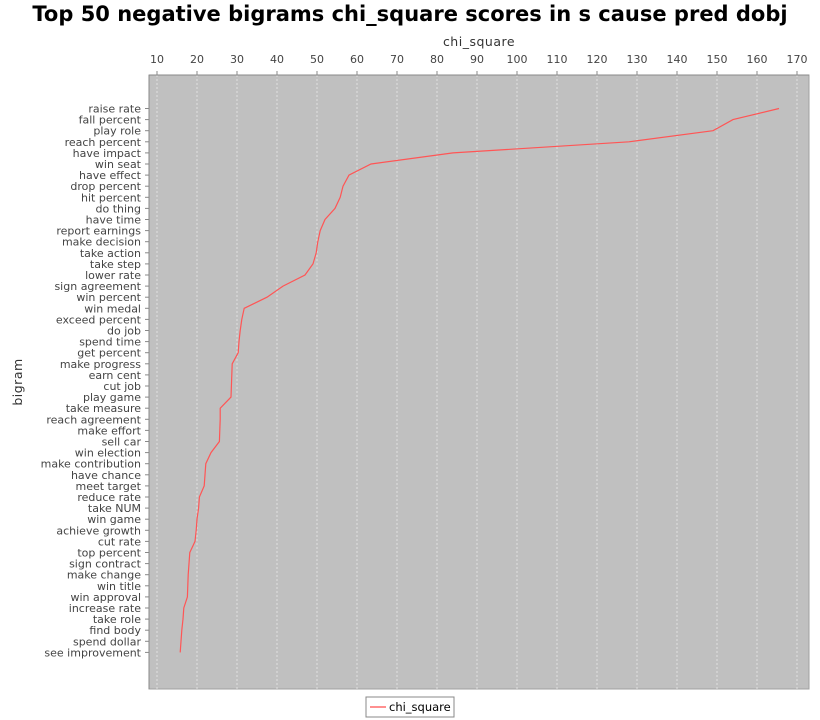 This screenshot has width=820, height=720. I want to click on y-tick-label: win seat, so click(118, 164).